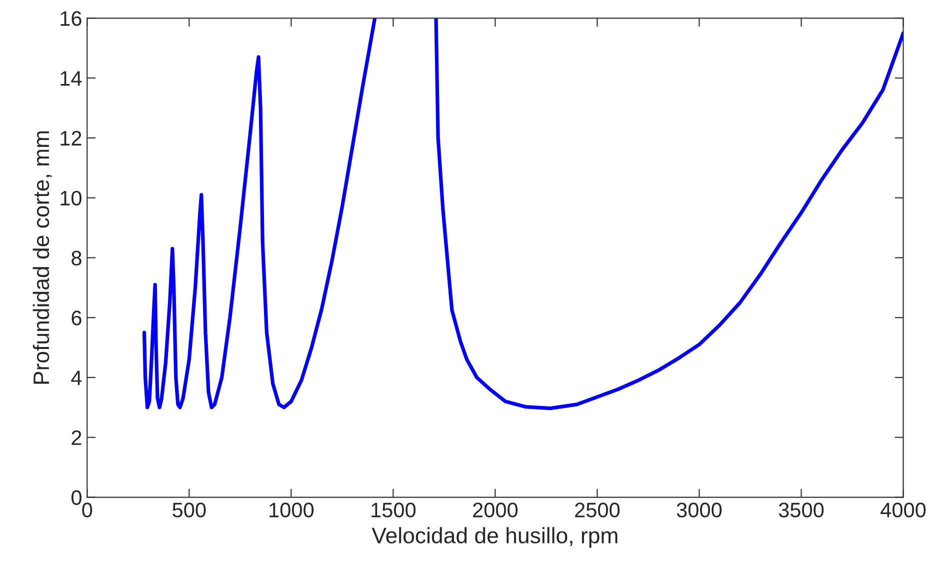 This screenshot has height=567, width=937. What do you see at coordinates (495, 510) in the screenshot?
I see `x-tick-label: 2000` at bounding box center [495, 510].